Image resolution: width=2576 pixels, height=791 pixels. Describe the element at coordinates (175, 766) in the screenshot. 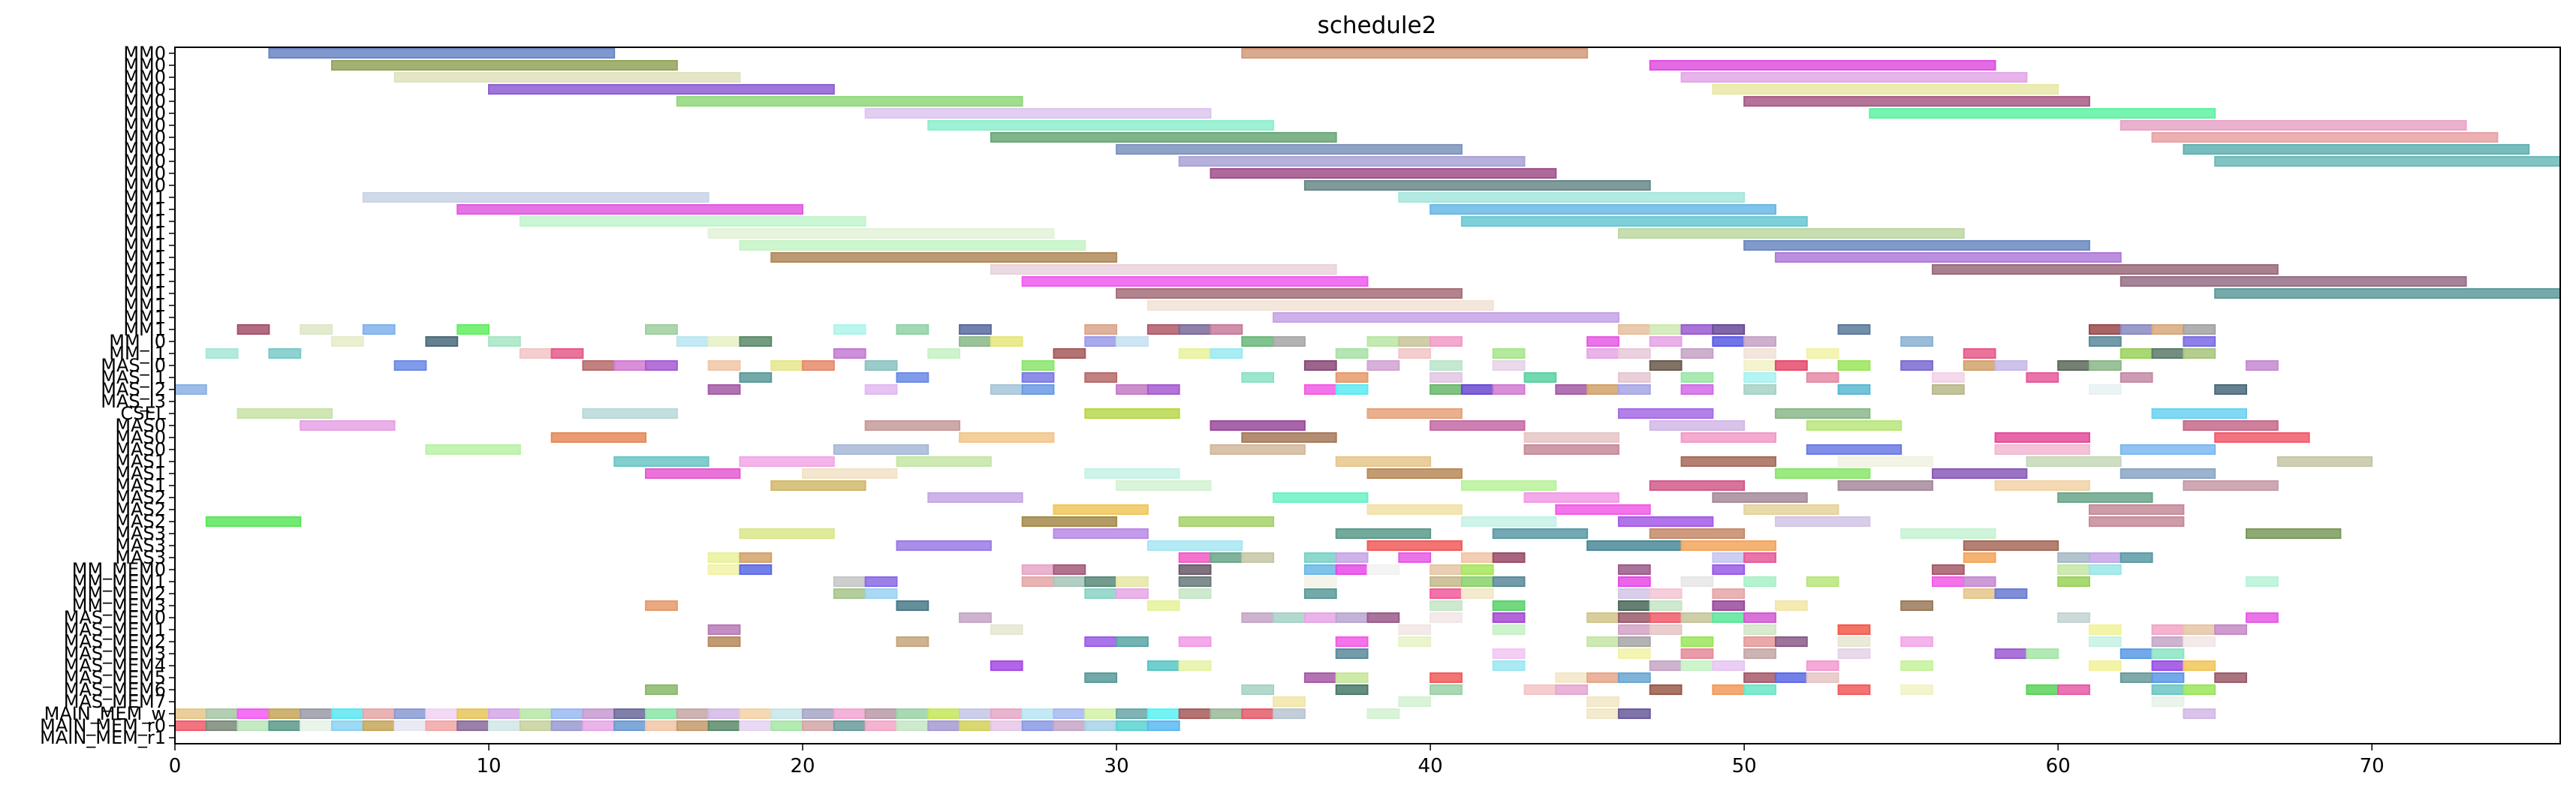

I see `x-tick-label: 0` at that location.